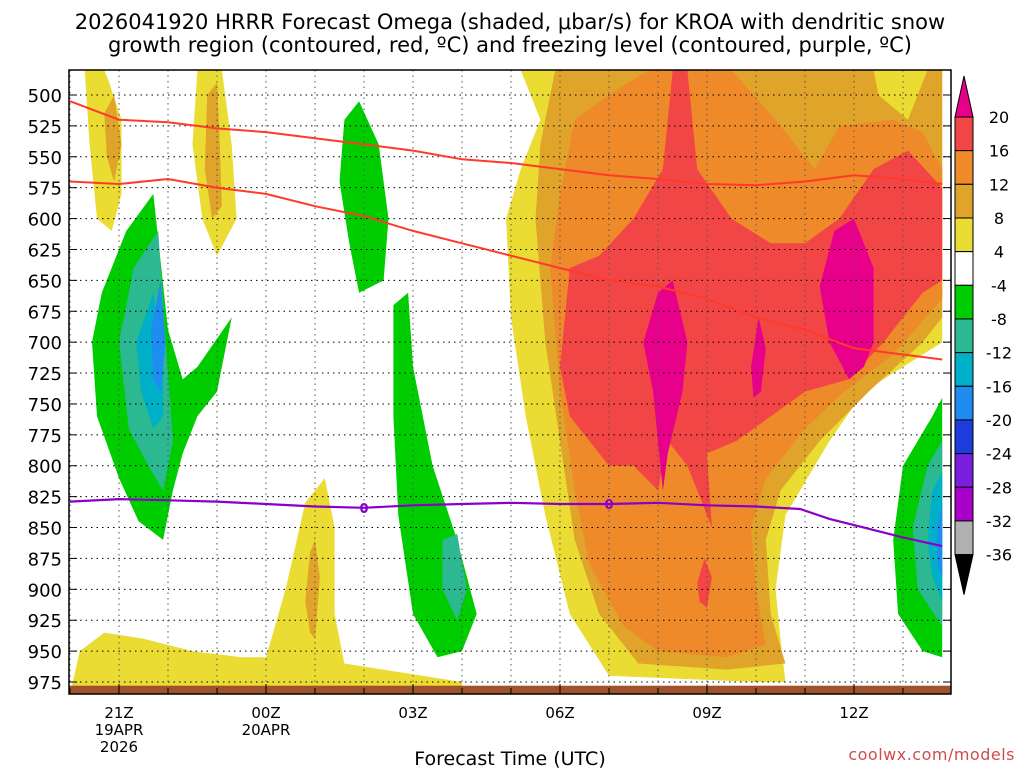 This screenshot has width=1024, height=768. What do you see at coordinates (999, 218) in the screenshot?
I see `colorbar-label: 8` at bounding box center [999, 218].